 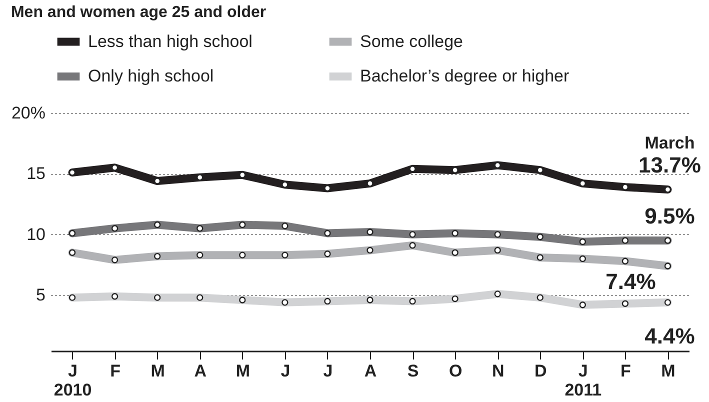 What do you see at coordinates (36, 234) in the screenshot?
I see `y-tick-label: 10` at bounding box center [36, 234].